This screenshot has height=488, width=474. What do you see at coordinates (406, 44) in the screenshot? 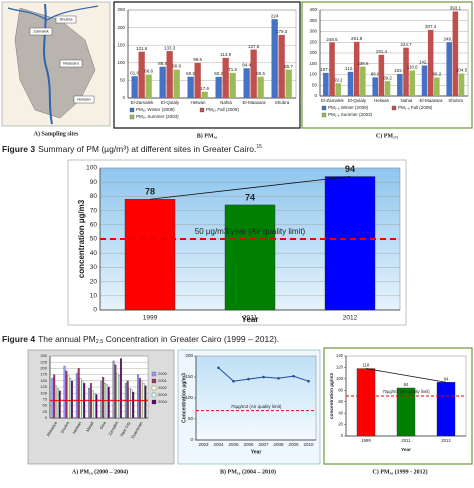
I see `value-label: 224.7` at bounding box center [406, 44].